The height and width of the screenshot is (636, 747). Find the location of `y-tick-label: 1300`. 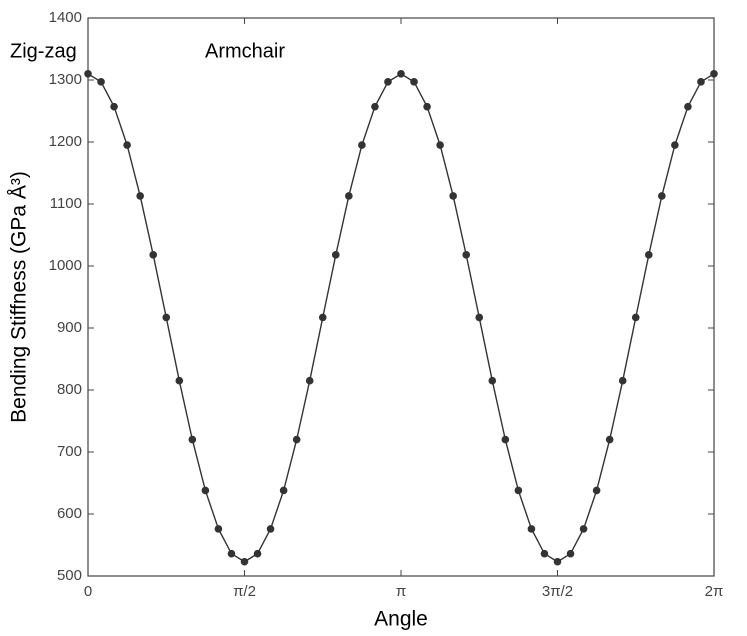

y-tick-label: 1300 is located at coordinates (65, 79).